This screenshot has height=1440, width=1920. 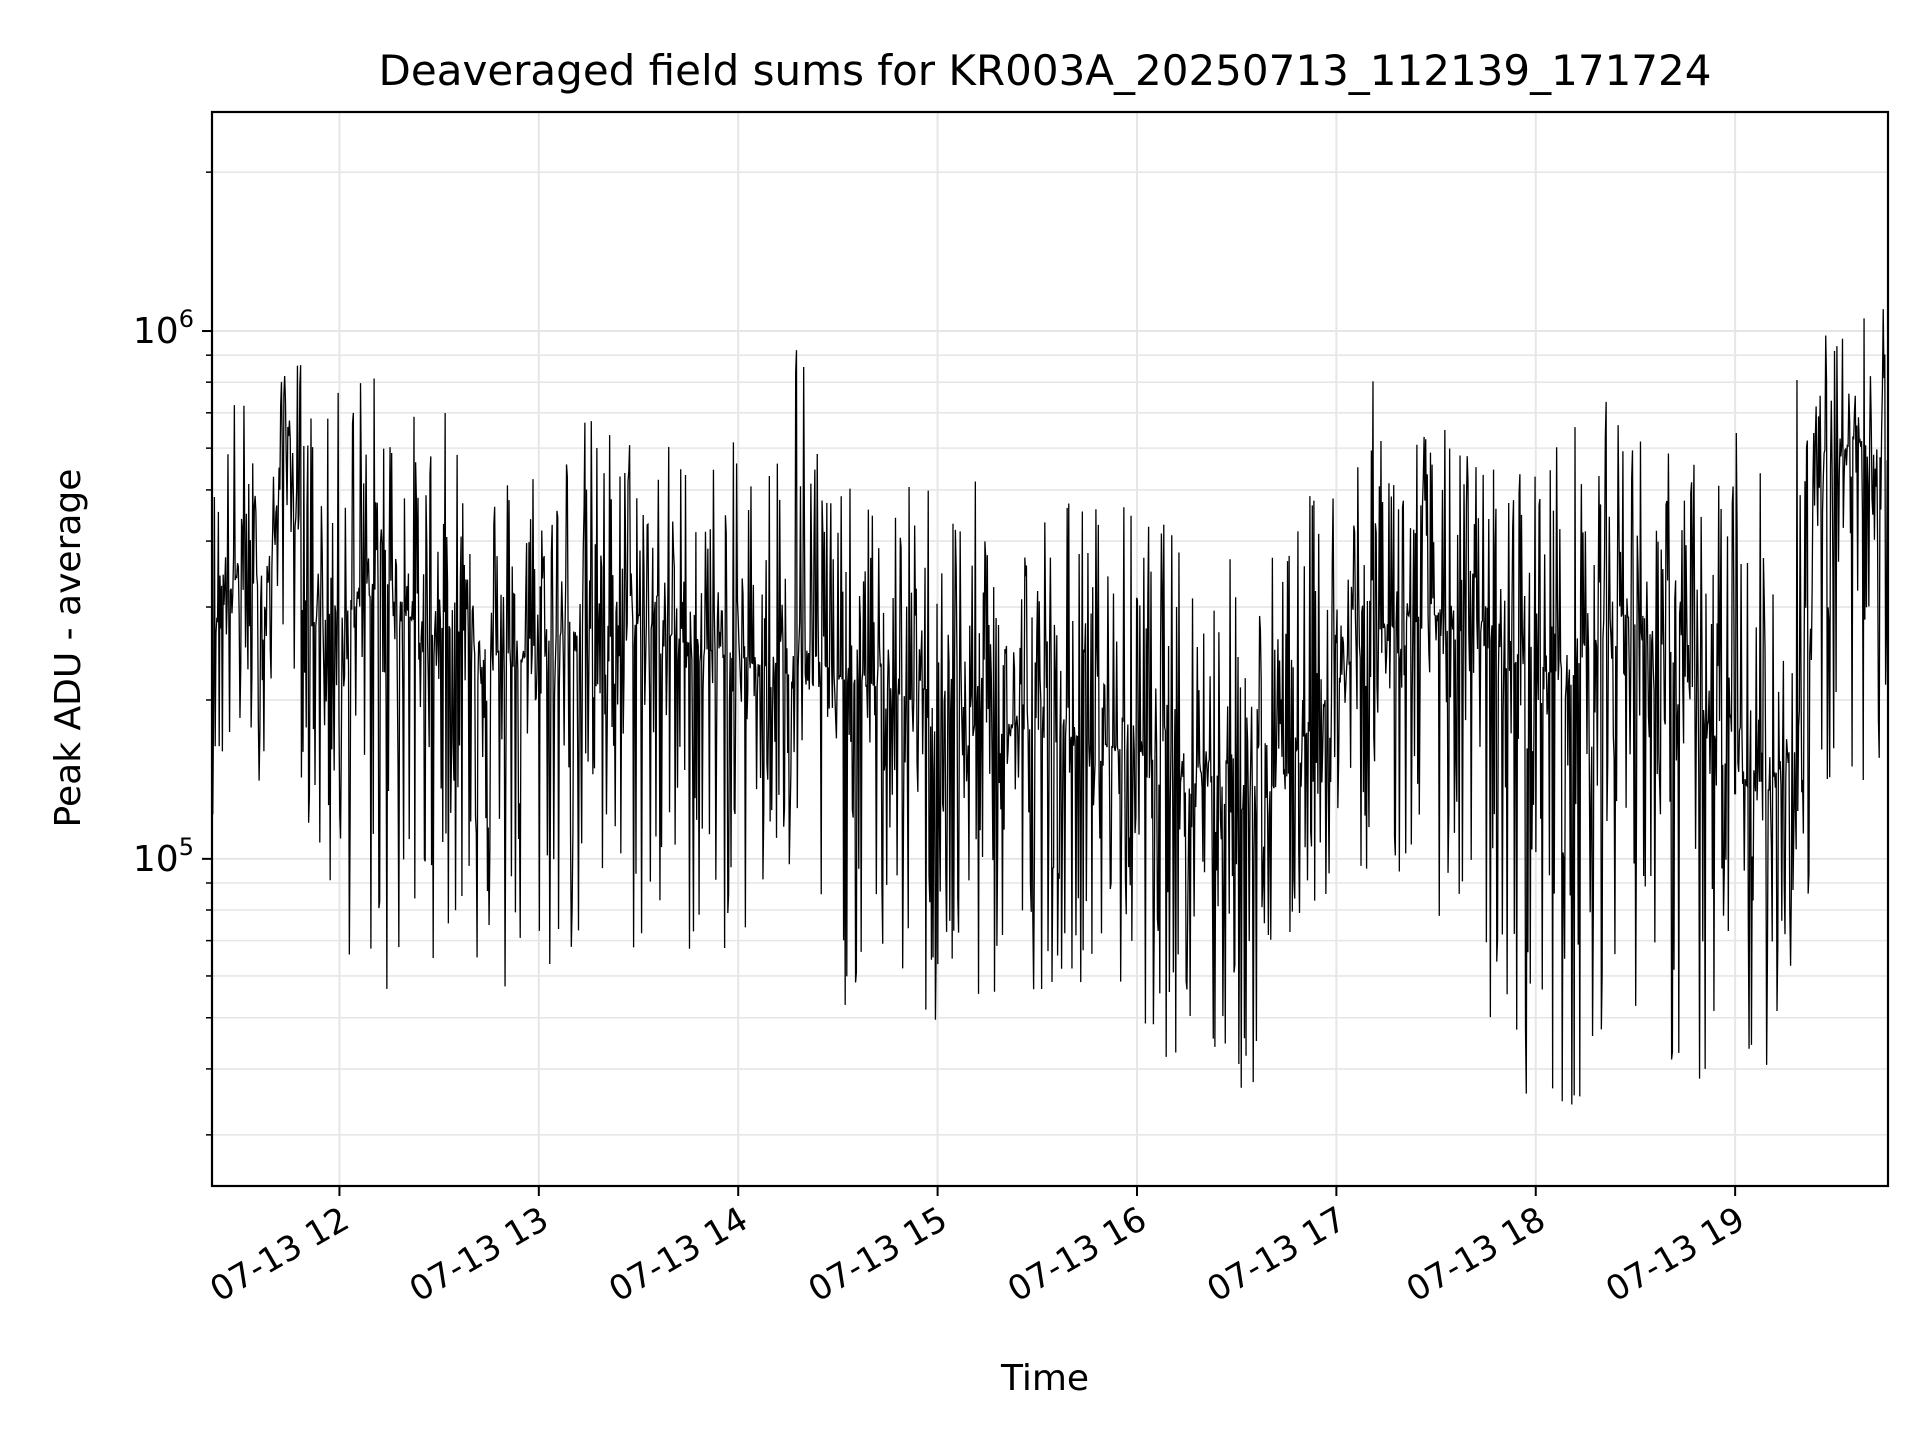 I want to click on y-tick-exponent: 6, so click(x=186, y=319).